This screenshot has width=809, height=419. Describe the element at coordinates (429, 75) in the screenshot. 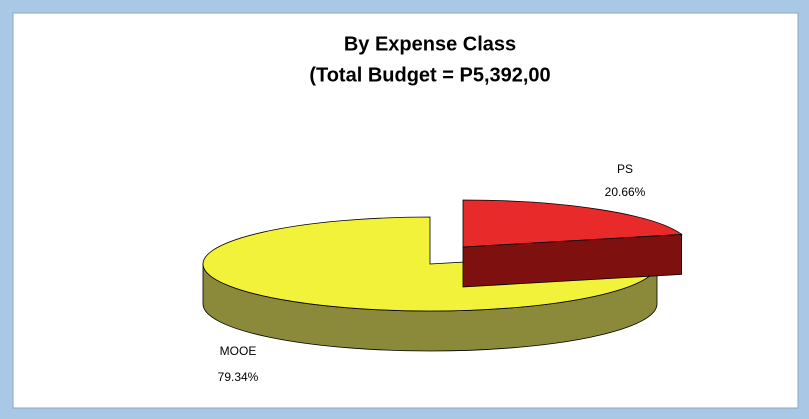

I see `chart-subtitle: (Total Budget = P5,392,00` at that location.